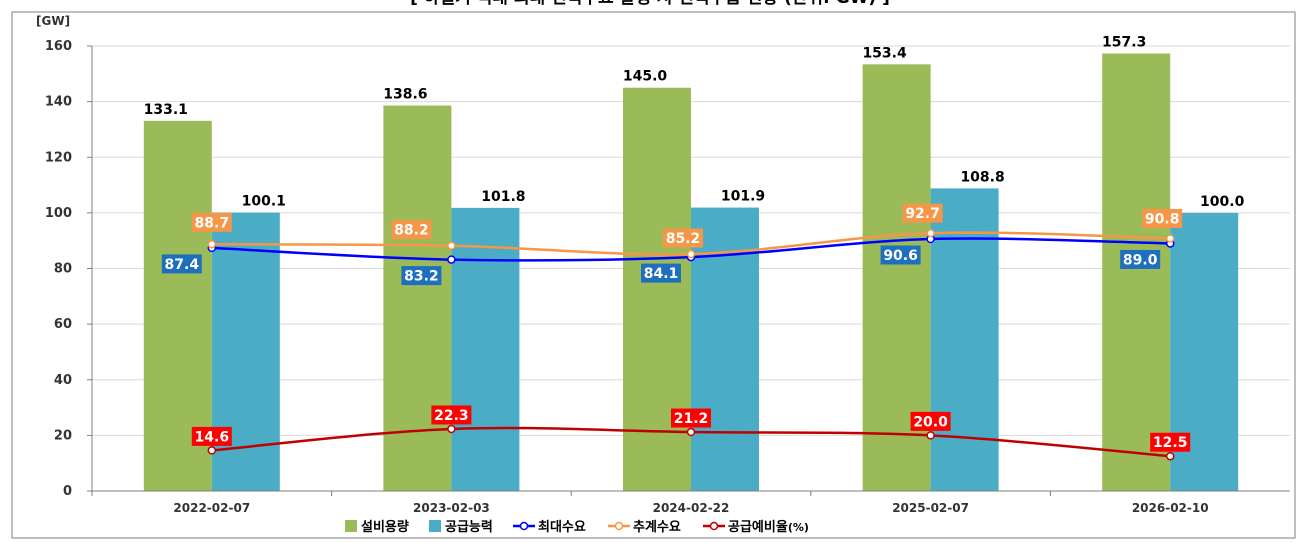  I want to click on x-tick-label: 2026-02-10, so click(1170, 508).